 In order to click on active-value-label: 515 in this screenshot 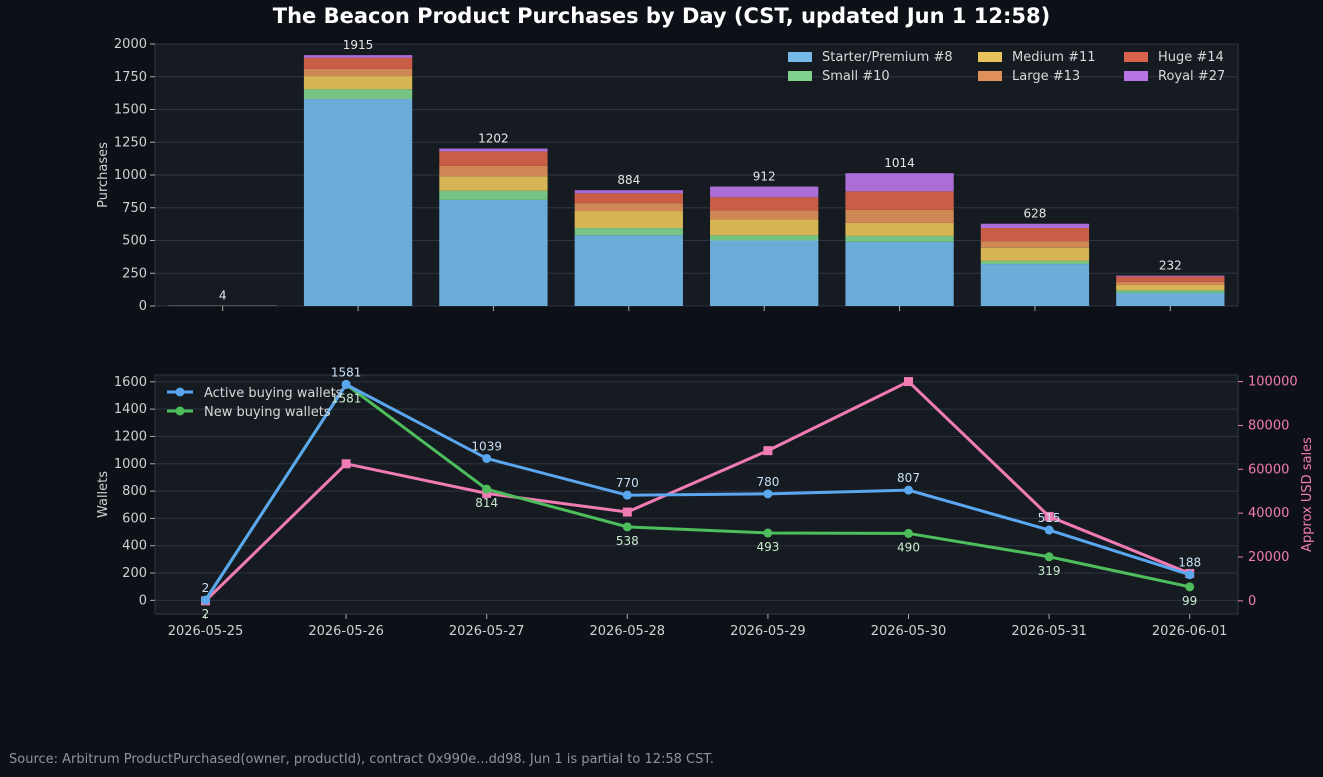, I will do `click(1049, 518)`.